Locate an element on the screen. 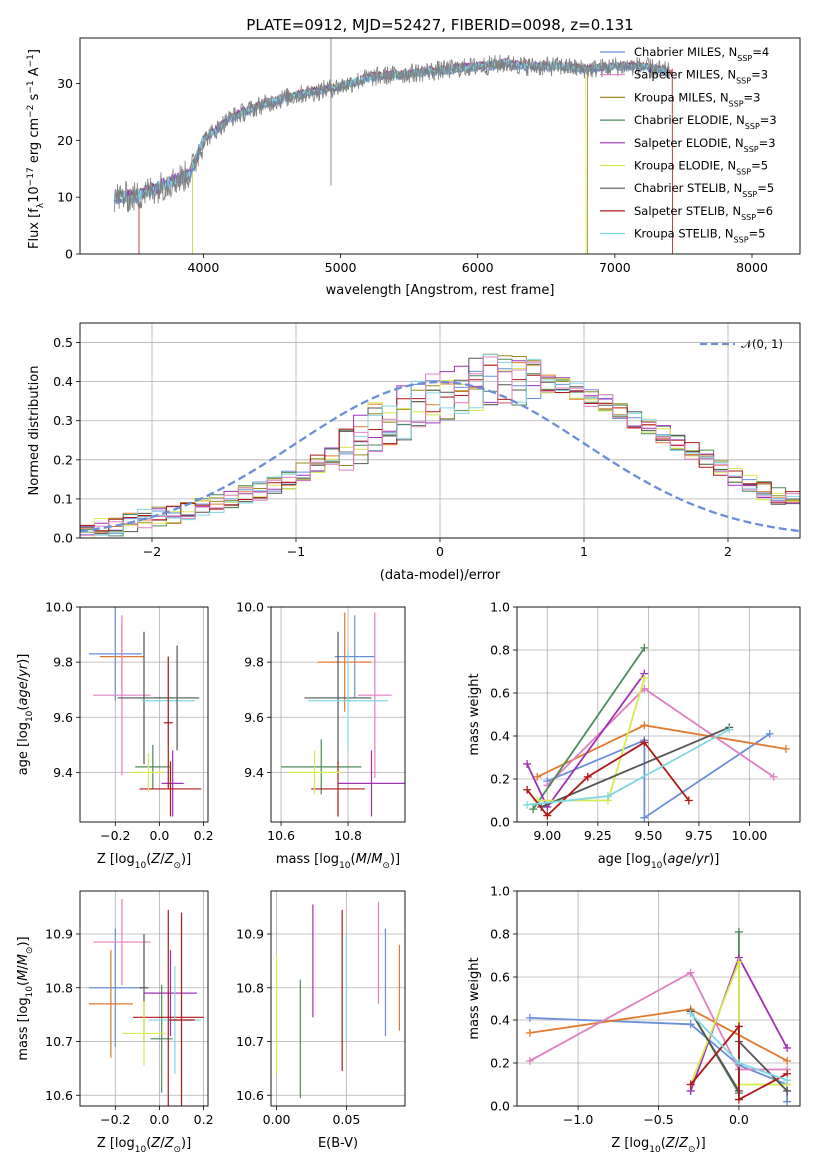  y-tick-label: 10.6 is located at coordinates (59, 1095).